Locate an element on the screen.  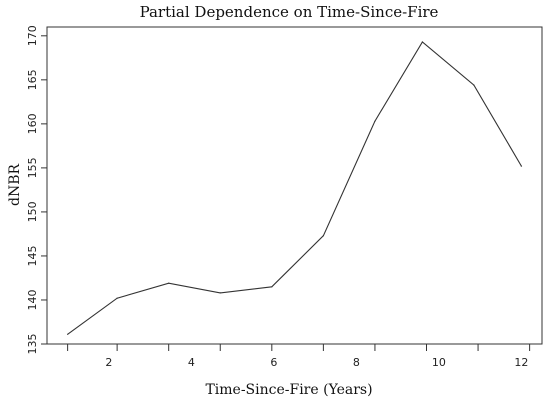
x-axis-label: Time-Since-Fire (Years) is located at coordinates (288, 390).